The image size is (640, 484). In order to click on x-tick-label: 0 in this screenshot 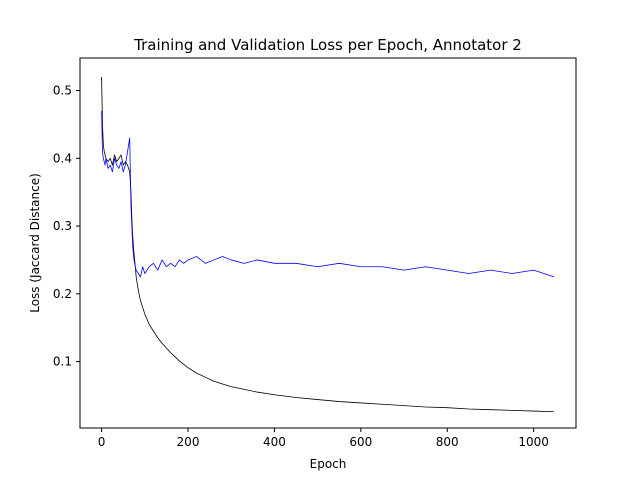, I will do `click(102, 442)`.